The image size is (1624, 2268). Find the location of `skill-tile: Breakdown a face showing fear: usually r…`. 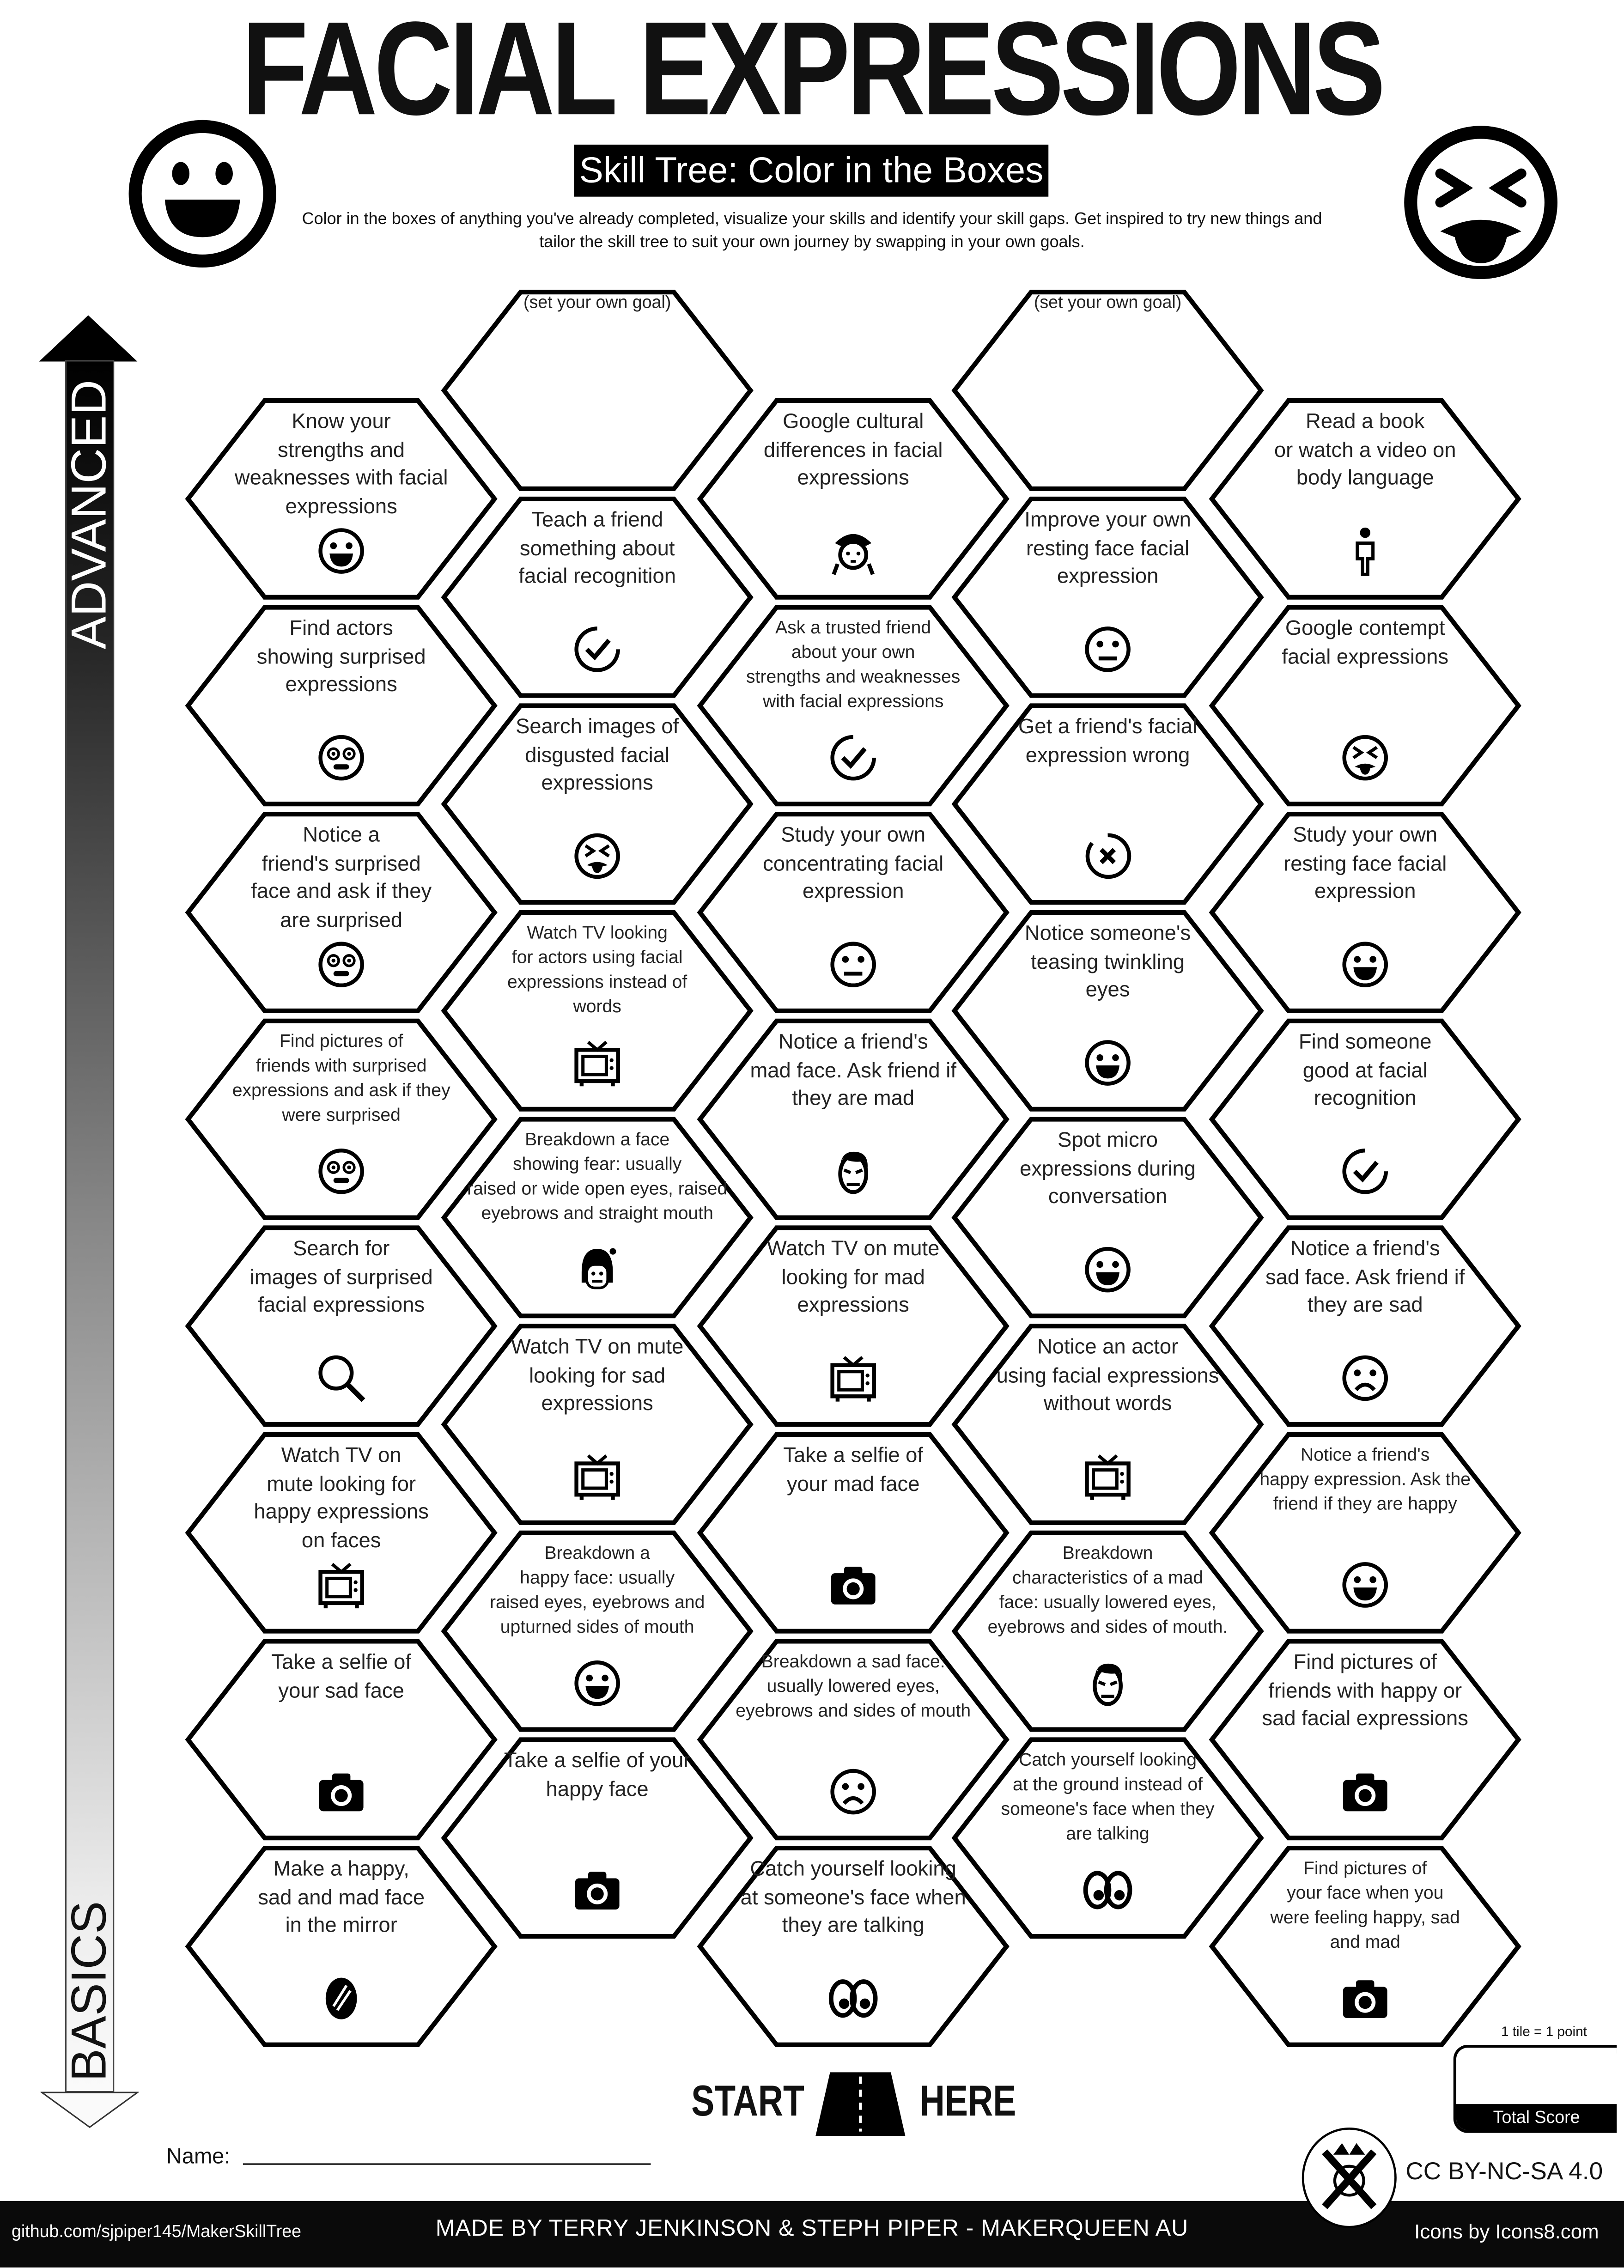

skill-tile: Breakdown a face showing fear: usually r… is located at coordinates (597, 1217).